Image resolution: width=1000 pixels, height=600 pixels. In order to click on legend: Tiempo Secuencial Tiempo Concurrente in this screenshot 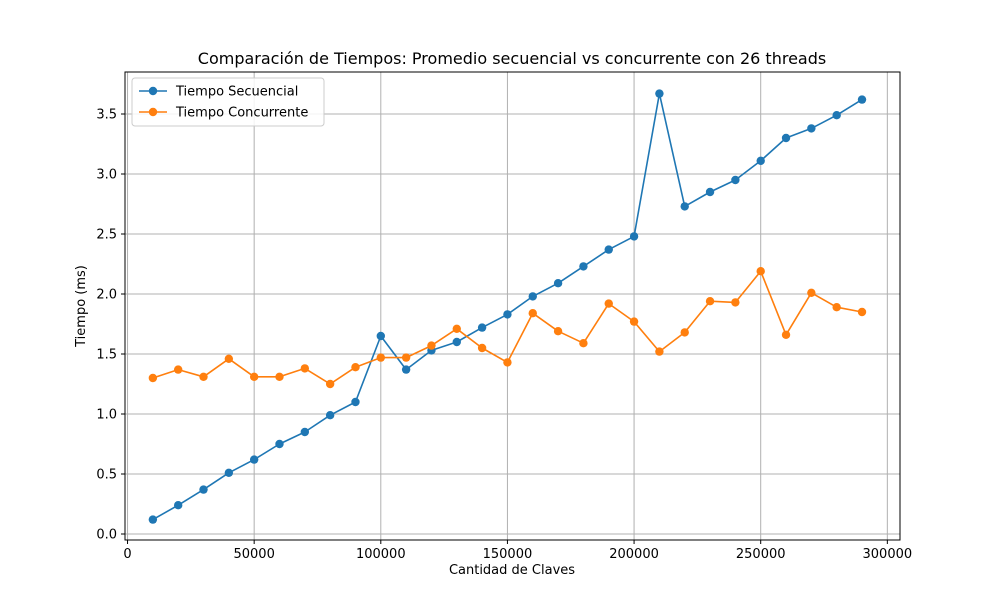, I will do `click(228, 102)`.